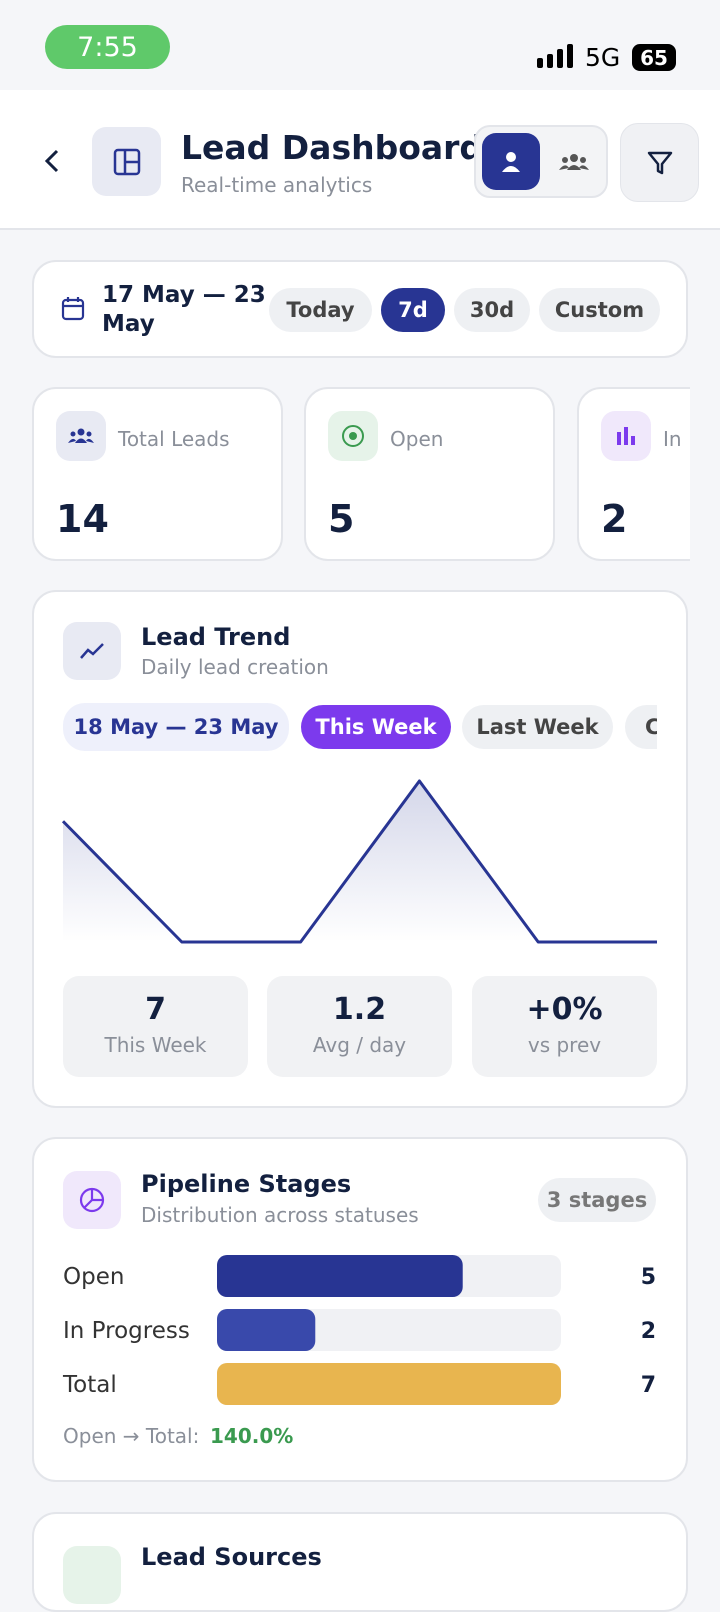  What do you see at coordinates (574, 161) in the screenshot?
I see `team-view-button` at bounding box center [574, 161].